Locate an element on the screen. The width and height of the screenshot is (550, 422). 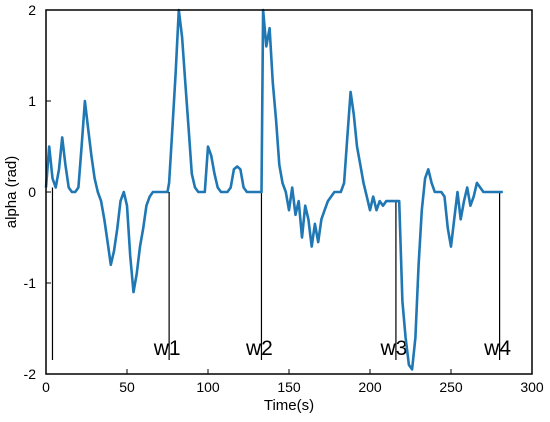
x-tick-label: 0 is located at coordinates (46, 387).